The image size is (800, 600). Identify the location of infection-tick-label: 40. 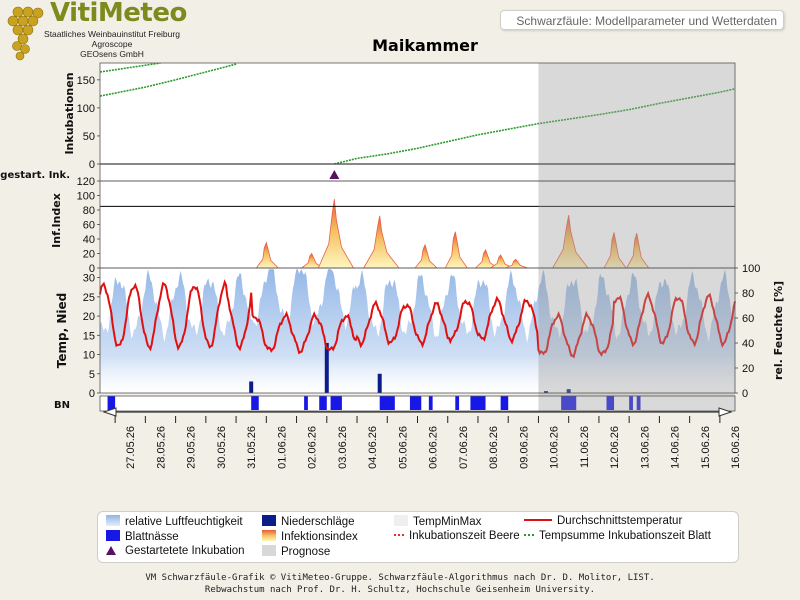
(89, 240).